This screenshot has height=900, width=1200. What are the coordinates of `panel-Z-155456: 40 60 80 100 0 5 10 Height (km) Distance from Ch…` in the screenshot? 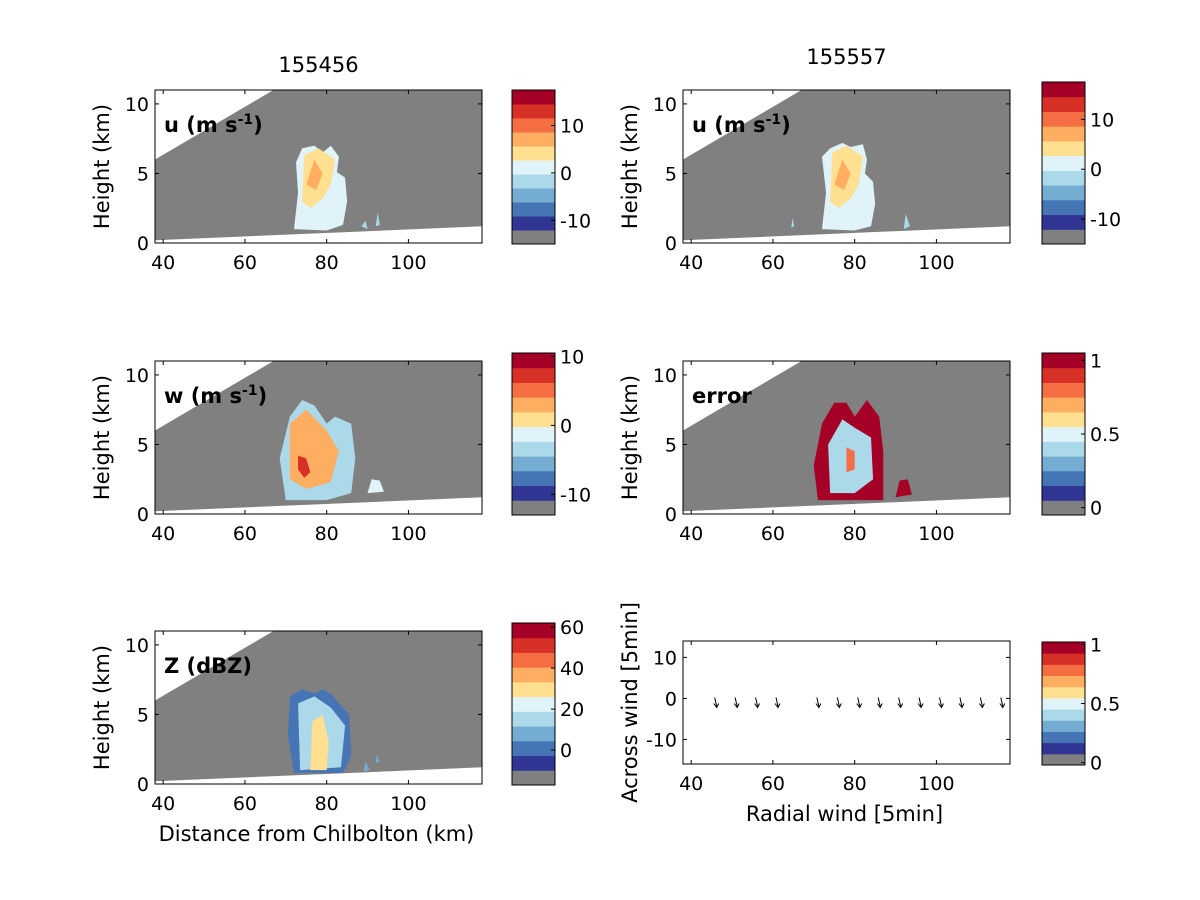 It's located at (286, 738).